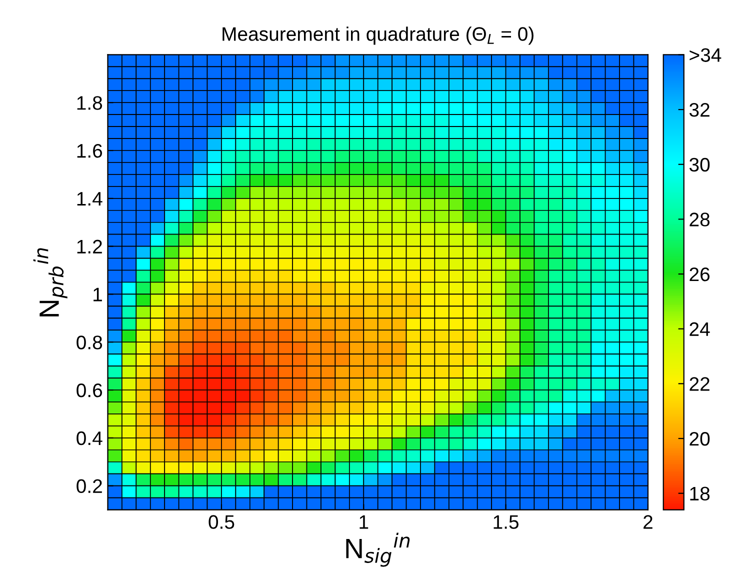 The image size is (733, 576). I want to click on color-bar-label: >34, so click(706, 55).